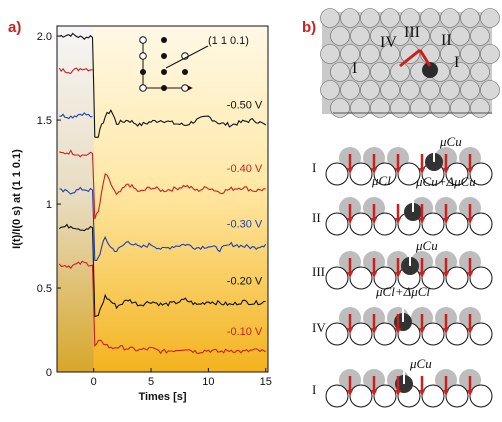 The width and height of the screenshot is (502, 422). Describe the element at coordinates (94, 382) in the screenshot. I see `x-tick-label: 0` at that location.